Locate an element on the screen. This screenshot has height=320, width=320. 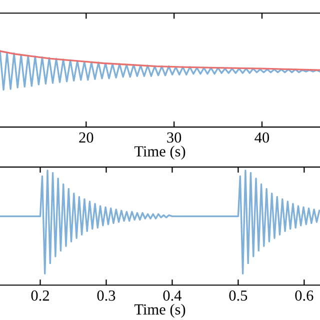
x-tick-label: 0.4 is located at coordinates (172, 295).